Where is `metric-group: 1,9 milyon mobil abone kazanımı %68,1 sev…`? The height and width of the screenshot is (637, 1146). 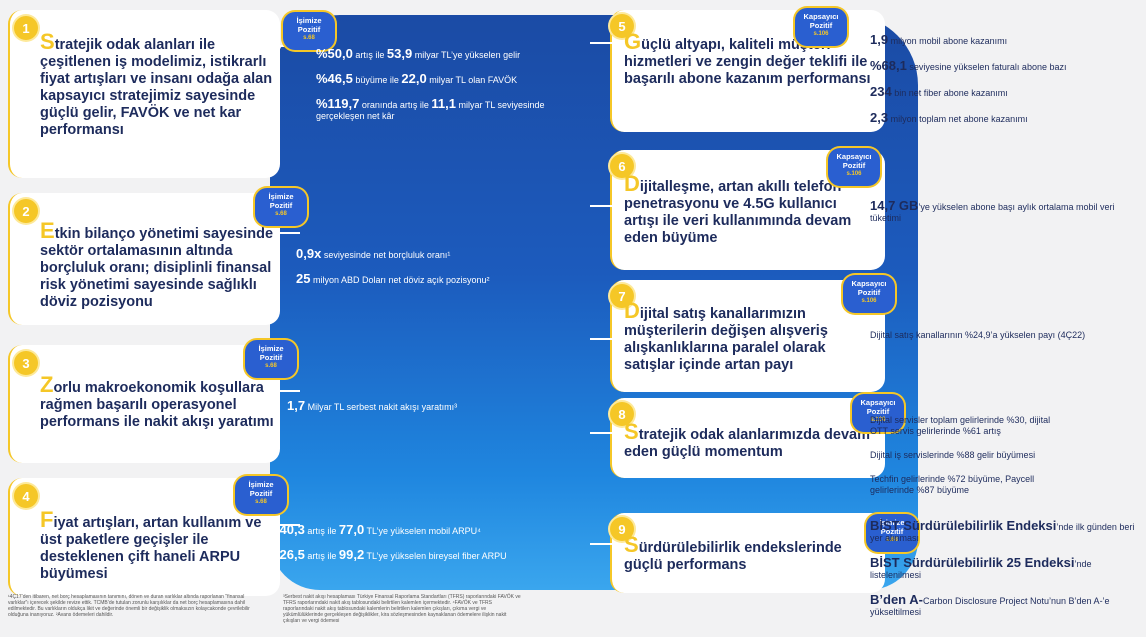 metric-group: 1,9 milyon mobil abone kazanımı %68,1 sev… is located at coordinates (995, 85).